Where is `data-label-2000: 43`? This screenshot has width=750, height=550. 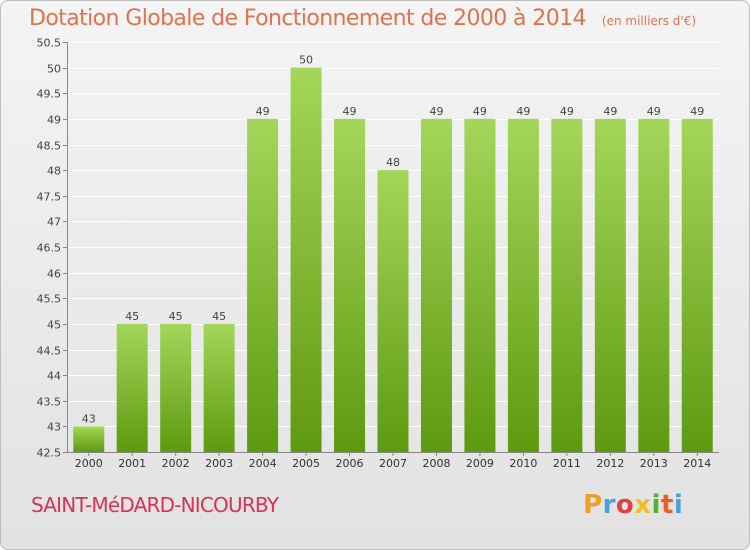 data-label-2000: 43 is located at coordinates (89, 418).